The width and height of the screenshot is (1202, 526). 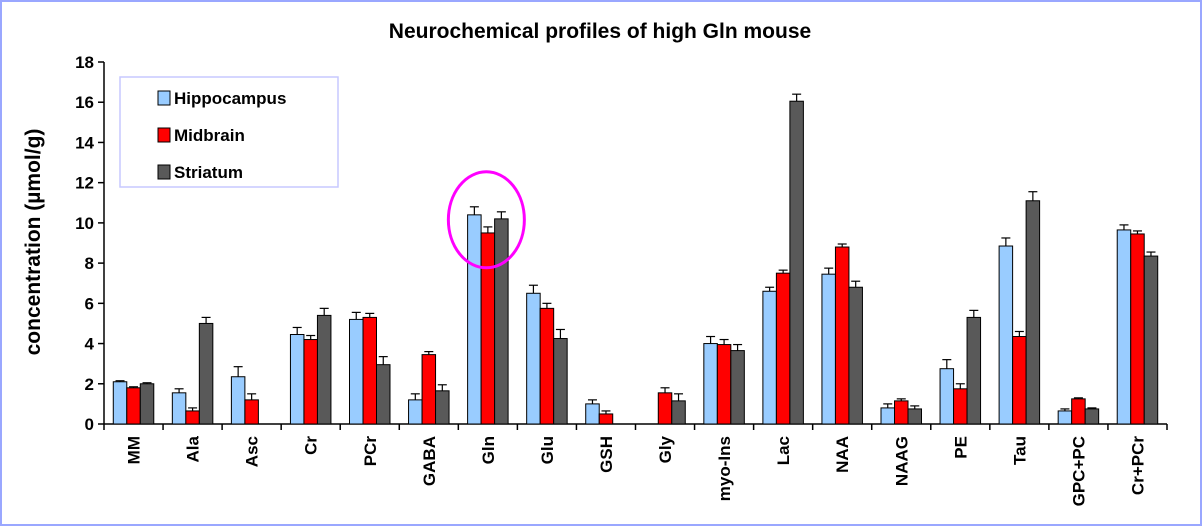 What do you see at coordinates (206, 373) in the screenshot?
I see `bar-striatum-ala` at bounding box center [206, 373].